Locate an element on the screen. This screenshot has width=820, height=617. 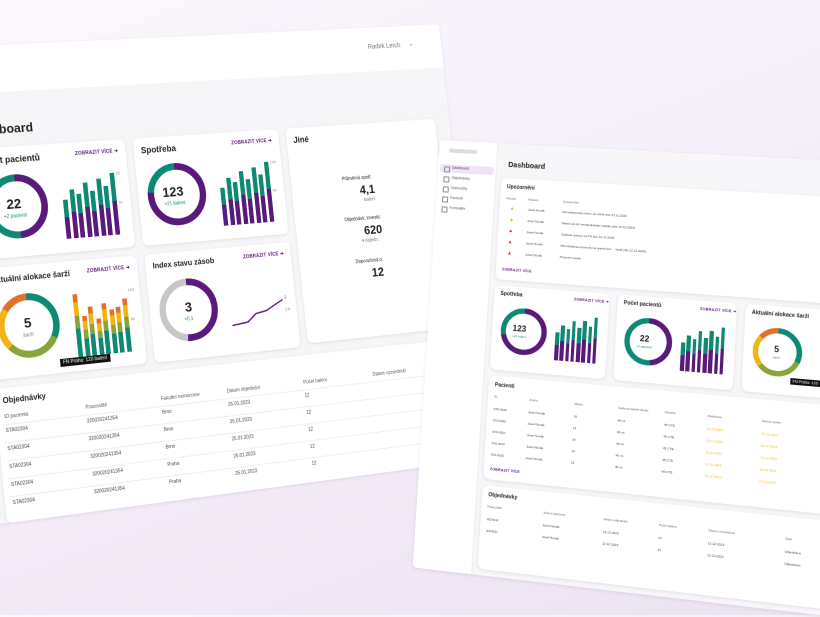
card-title: Spotřeba is located at coordinates (511, 295).